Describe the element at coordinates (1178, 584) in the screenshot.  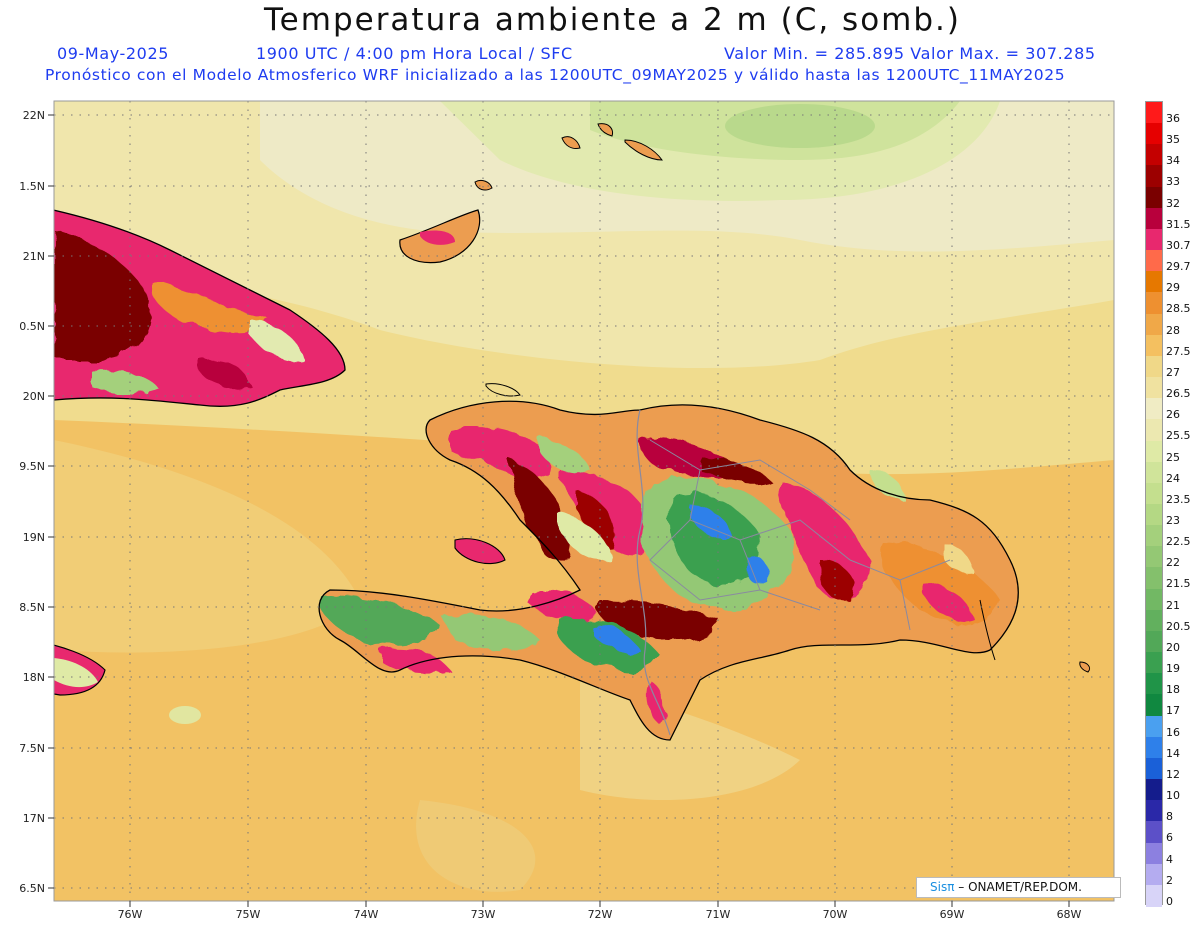
I see `legend-label: 21.5` at that location.